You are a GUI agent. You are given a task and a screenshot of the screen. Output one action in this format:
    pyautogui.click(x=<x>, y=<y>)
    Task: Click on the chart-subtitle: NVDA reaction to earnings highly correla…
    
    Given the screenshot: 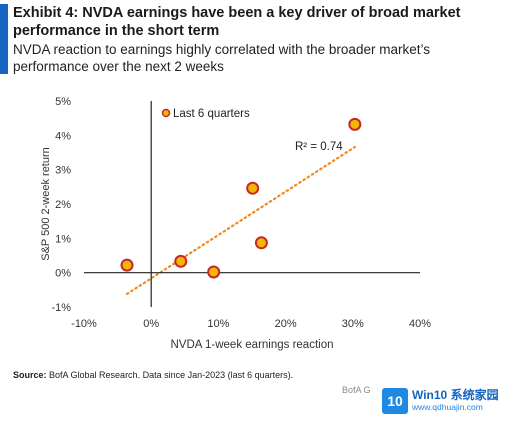 What is the action you would take?
    pyautogui.click(x=221, y=58)
    